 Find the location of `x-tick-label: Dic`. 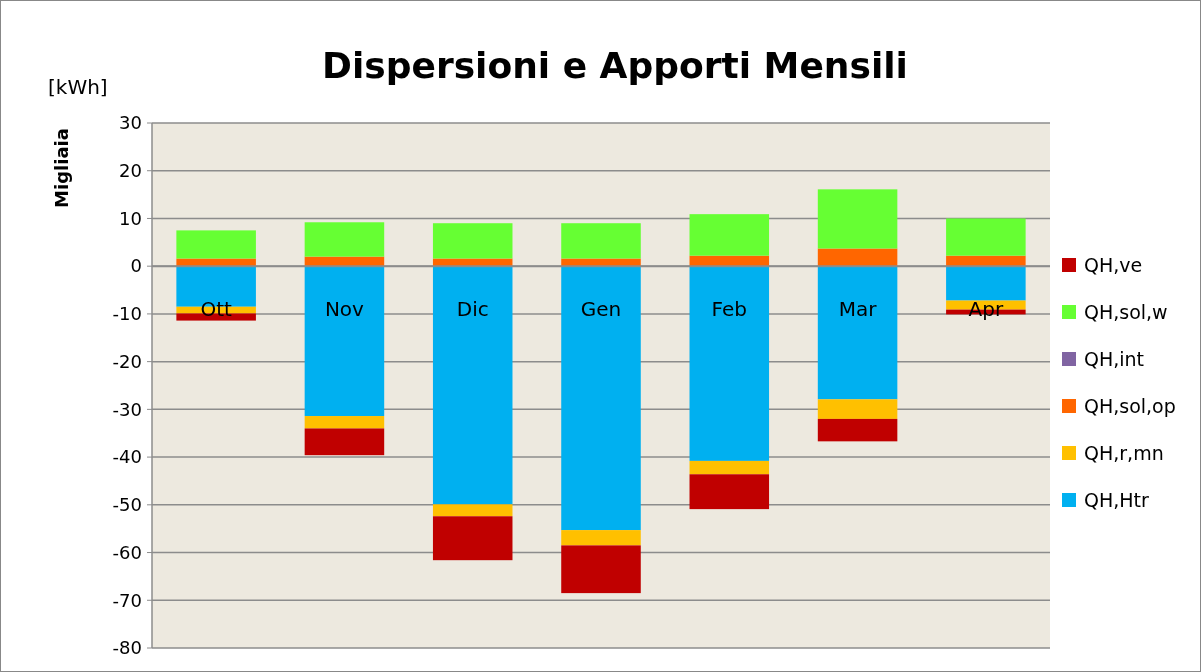

x-tick-label: Dic is located at coordinates (472, 309).